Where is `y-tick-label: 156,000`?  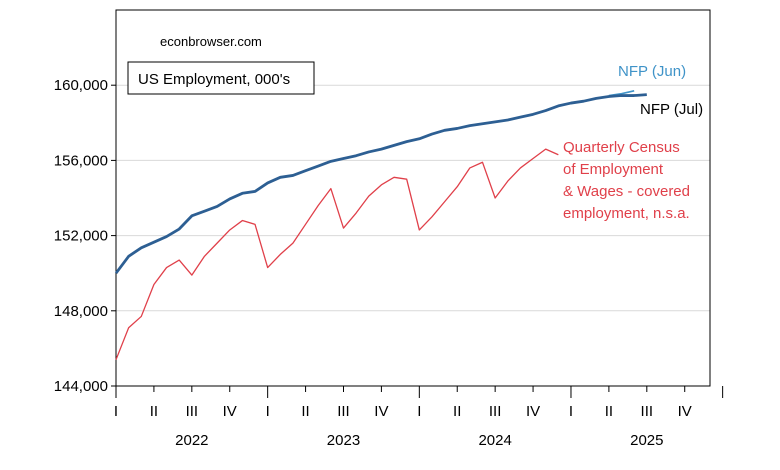 y-tick-label: 156,000 is located at coordinates (81, 160).